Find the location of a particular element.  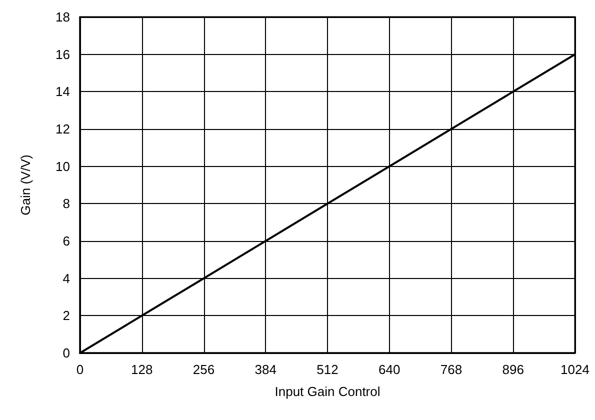

x-tick-label: 384 is located at coordinates (265, 369).